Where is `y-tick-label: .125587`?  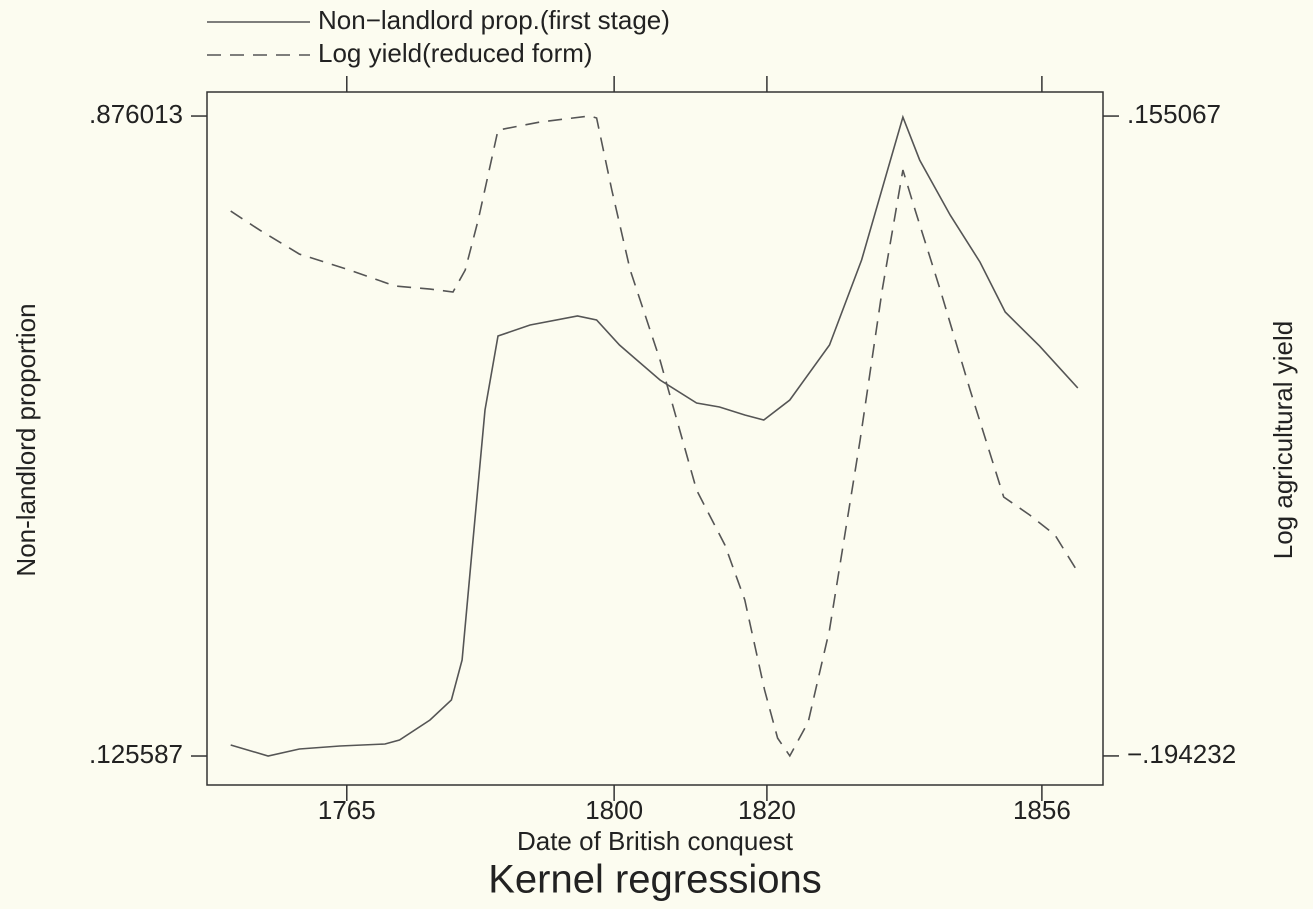 y-tick-label: .125587 is located at coordinates (136, 754).